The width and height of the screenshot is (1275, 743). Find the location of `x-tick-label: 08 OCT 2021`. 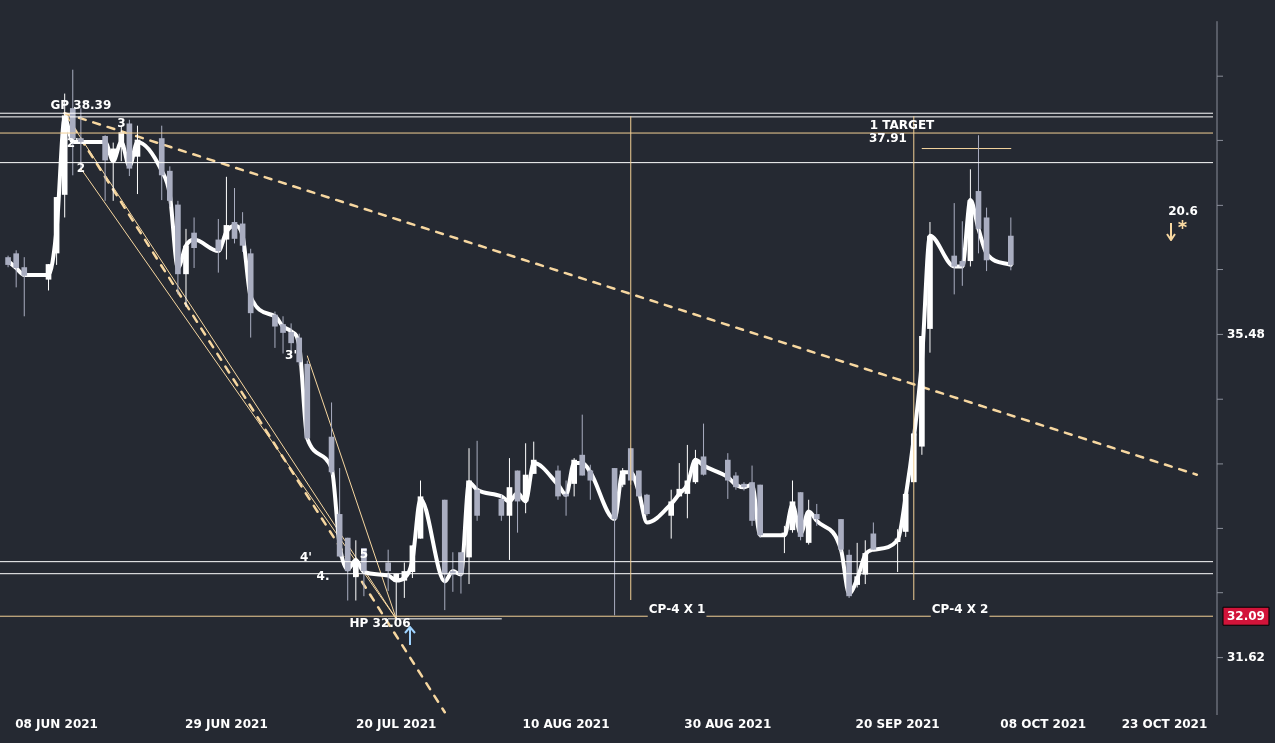

x-tick-label: 08 OCT 2021 is located at coordinates (1043, 724).